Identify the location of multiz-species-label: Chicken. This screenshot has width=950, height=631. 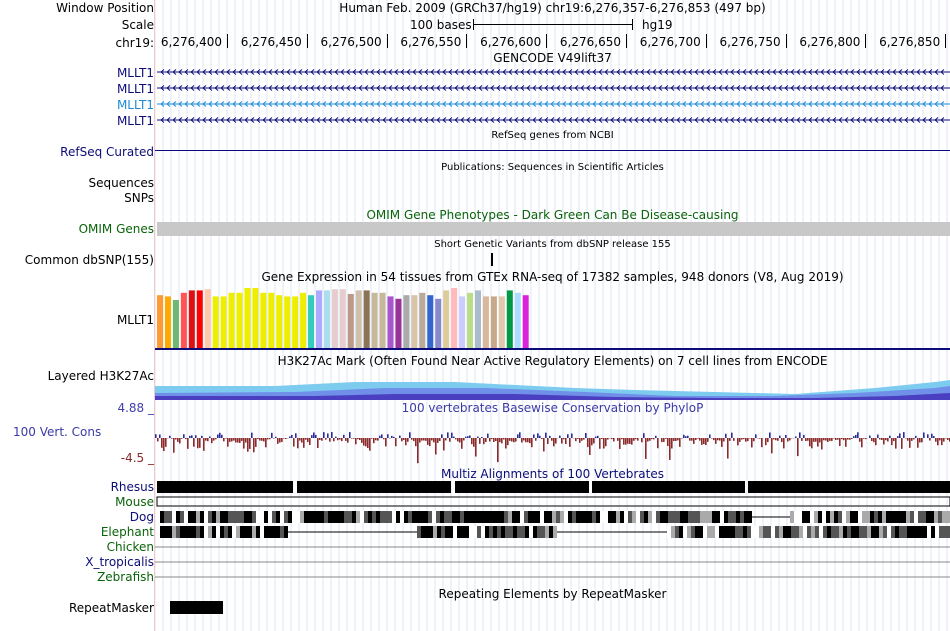
(130, 547).